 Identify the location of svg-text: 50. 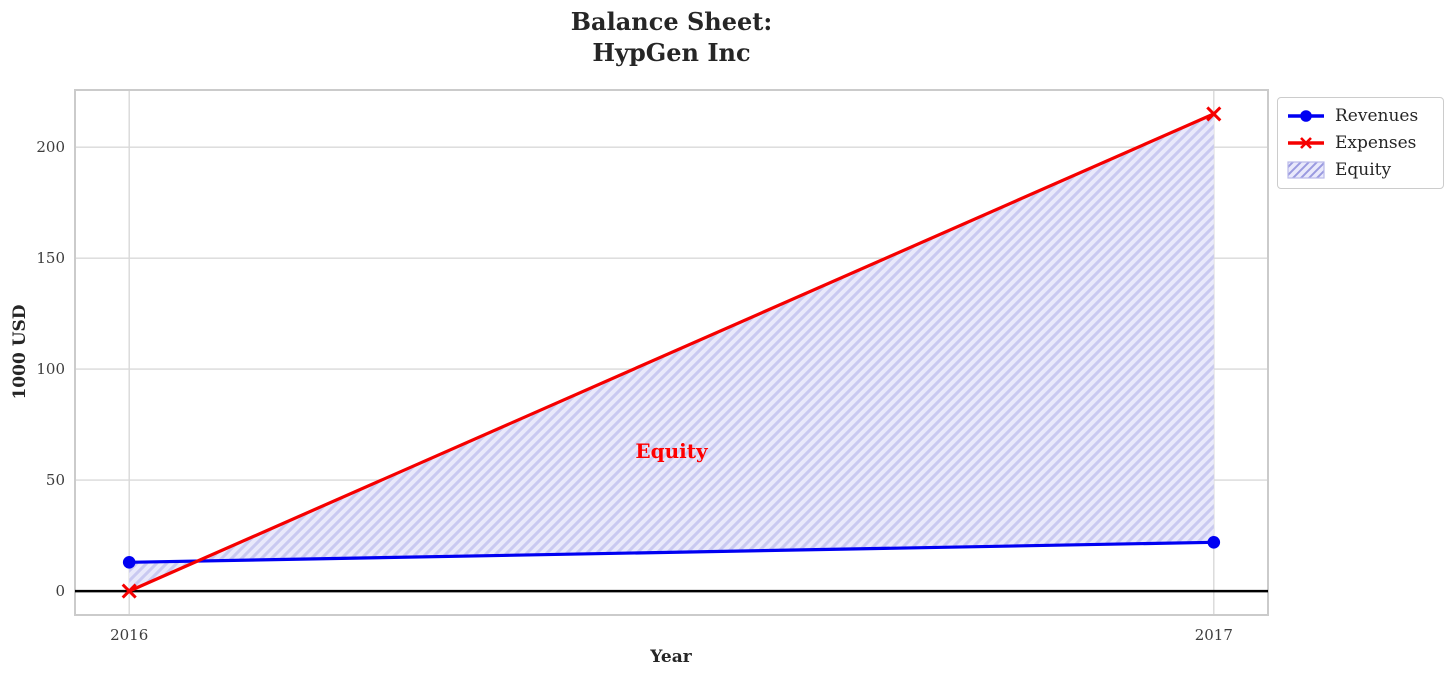
(55, 480).